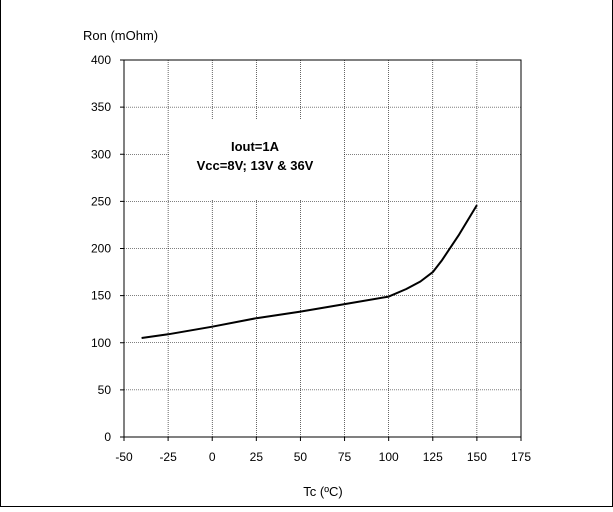  I want to click on y-axis-label: Ron (mOhm), so click(120, 35).